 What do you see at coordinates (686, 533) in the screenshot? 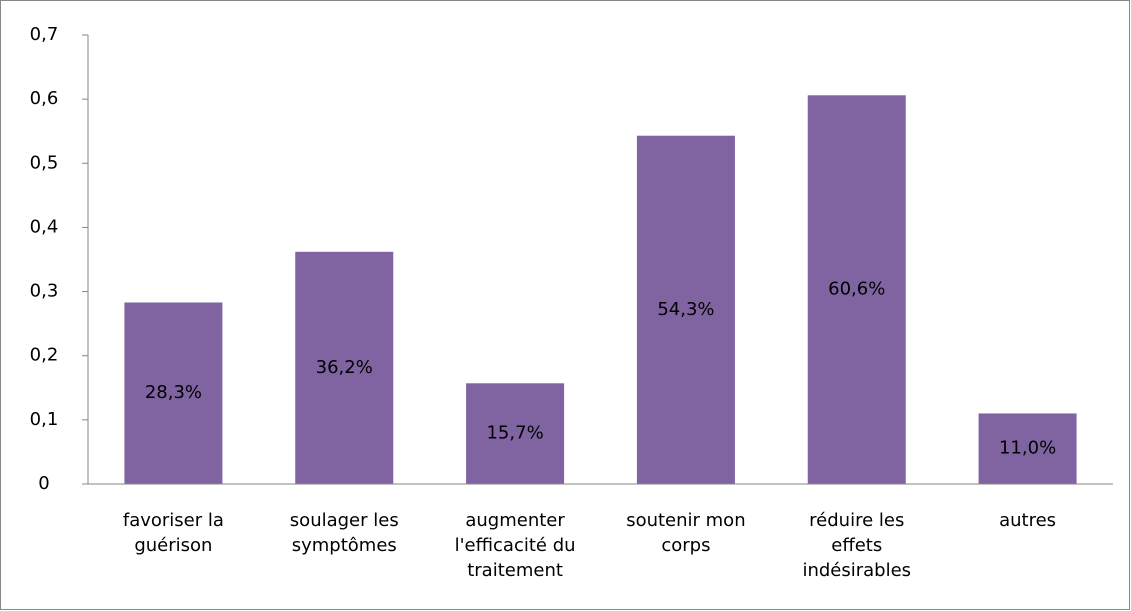
I see `x-tick-label: soutenir mon corps` at bounding box center [686, 533].